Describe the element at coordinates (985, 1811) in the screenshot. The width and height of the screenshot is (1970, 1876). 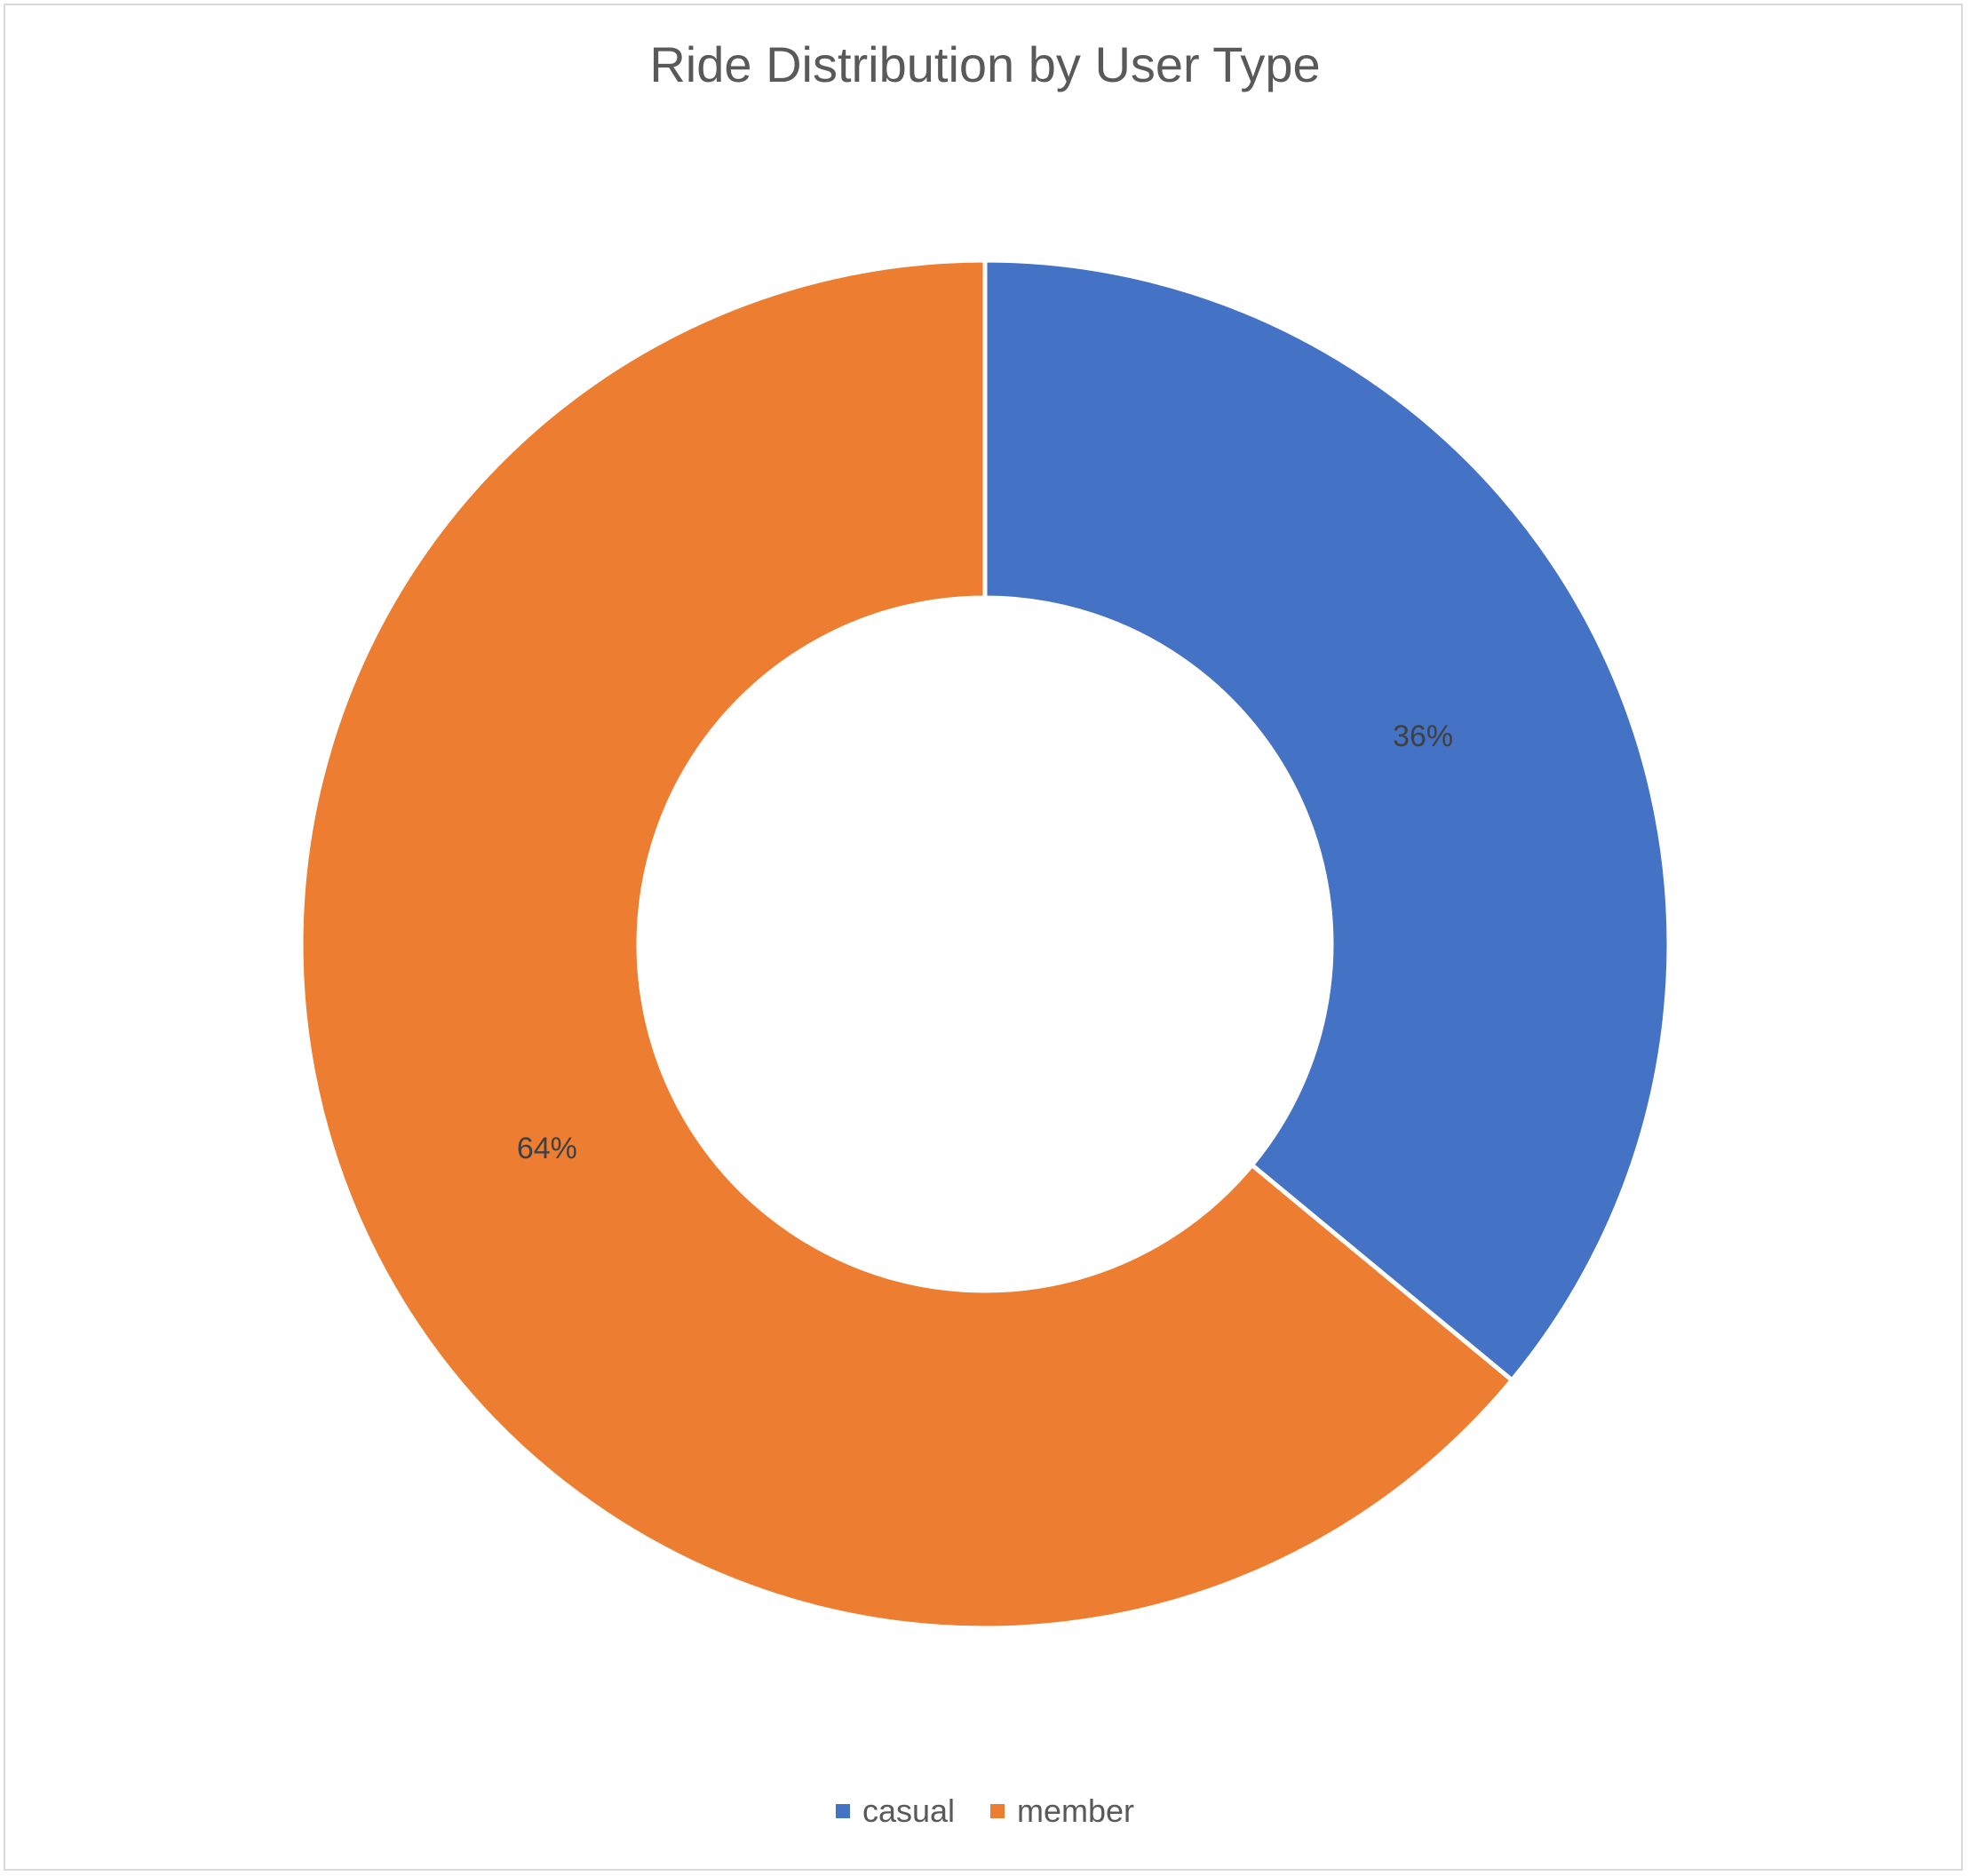
I see `legend: casual member` at that location.